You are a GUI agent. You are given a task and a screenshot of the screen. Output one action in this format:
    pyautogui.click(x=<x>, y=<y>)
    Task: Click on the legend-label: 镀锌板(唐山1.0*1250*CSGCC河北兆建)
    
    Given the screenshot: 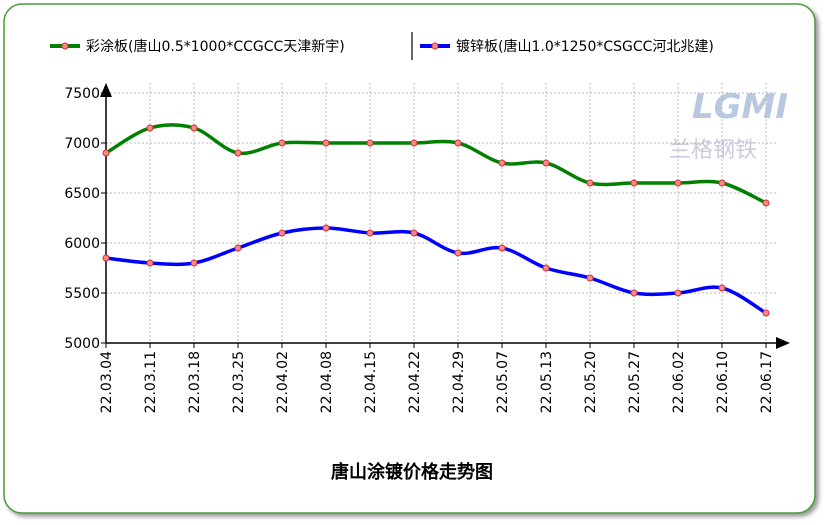 What is the action you would take?
    pyautogui.click(x=585, y=46)
    